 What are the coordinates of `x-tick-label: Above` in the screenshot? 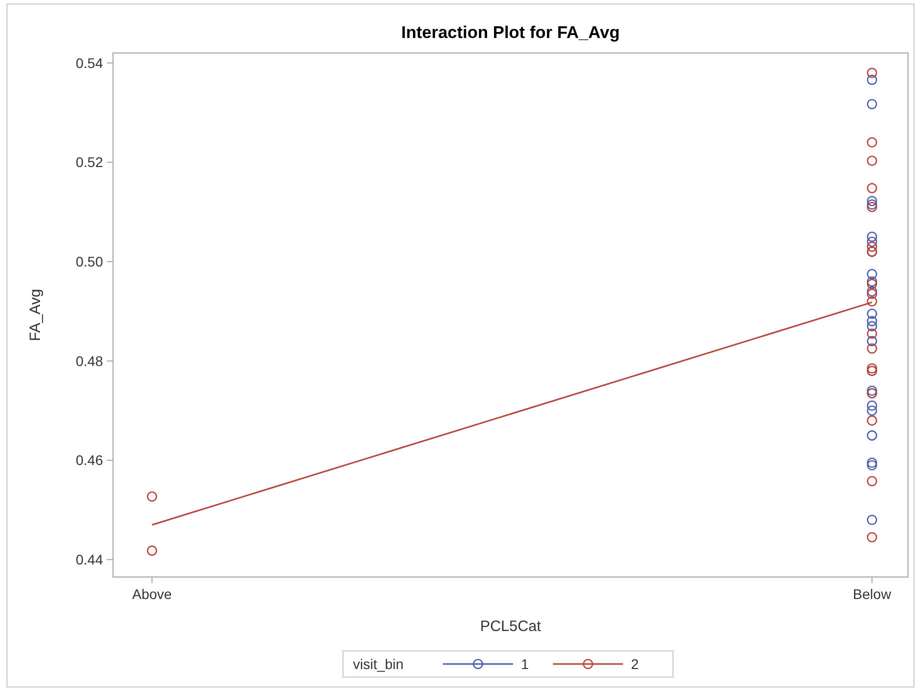 It's located at (152, 594).